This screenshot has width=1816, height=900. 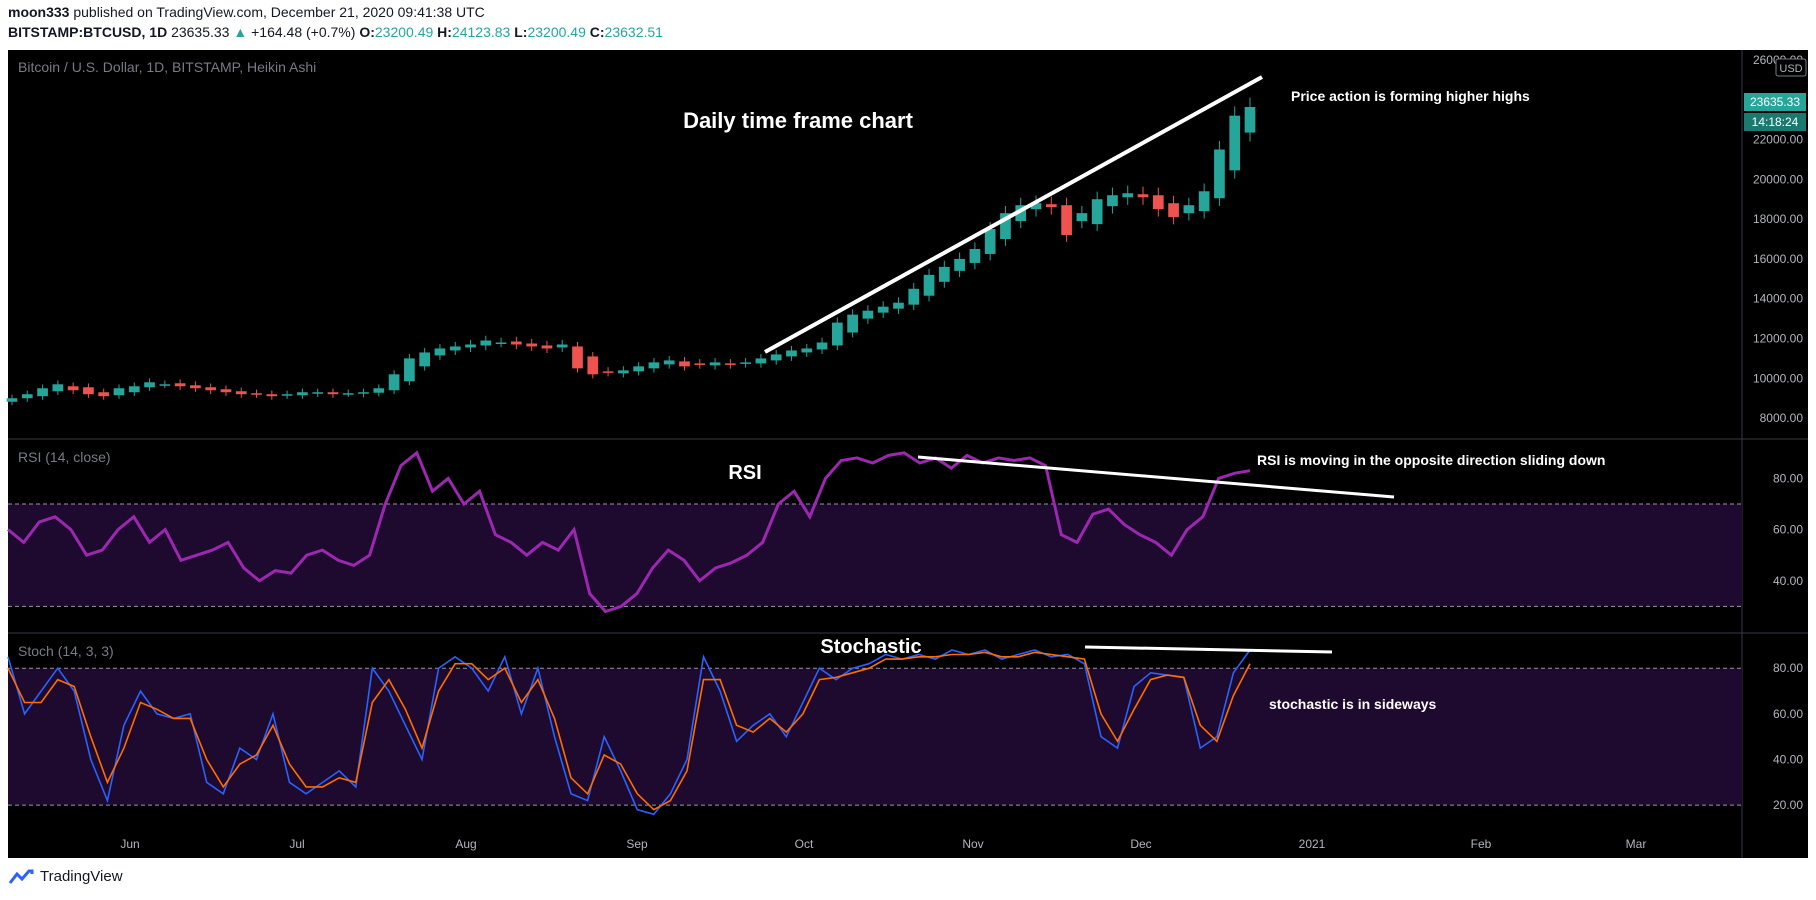 I want to click on open-value: 23200.49, so click(x=404, y=32).